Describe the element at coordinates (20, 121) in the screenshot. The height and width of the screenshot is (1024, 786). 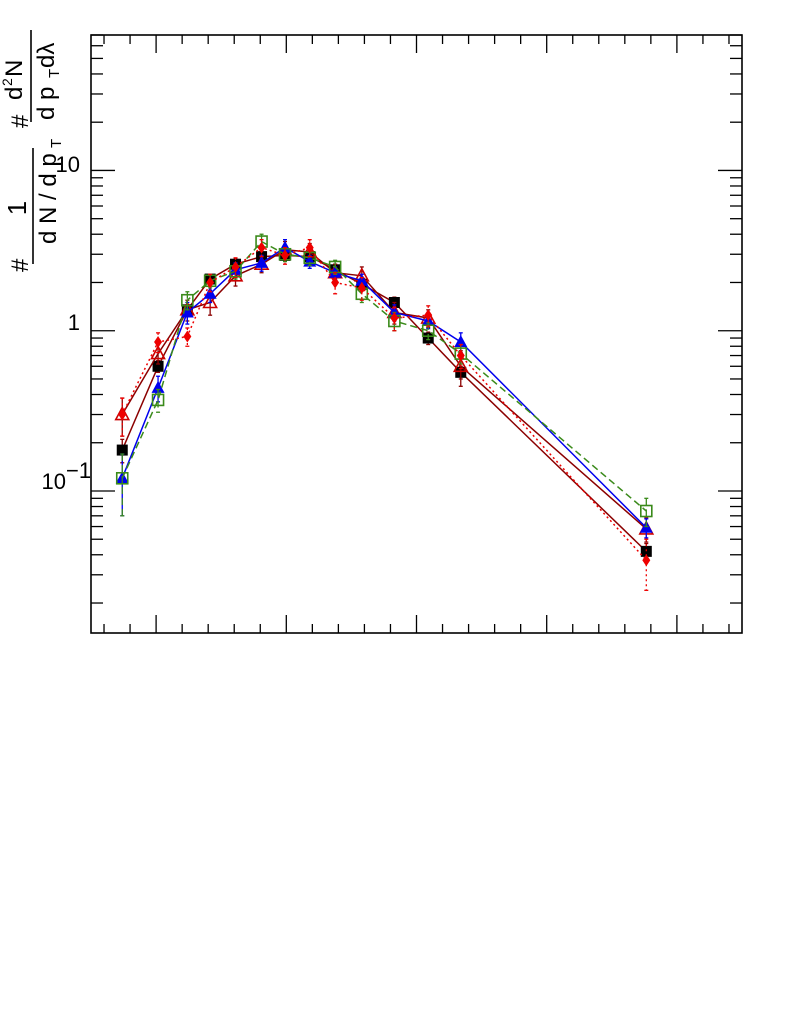
I see `y-axis-title-mid: #` at that location.